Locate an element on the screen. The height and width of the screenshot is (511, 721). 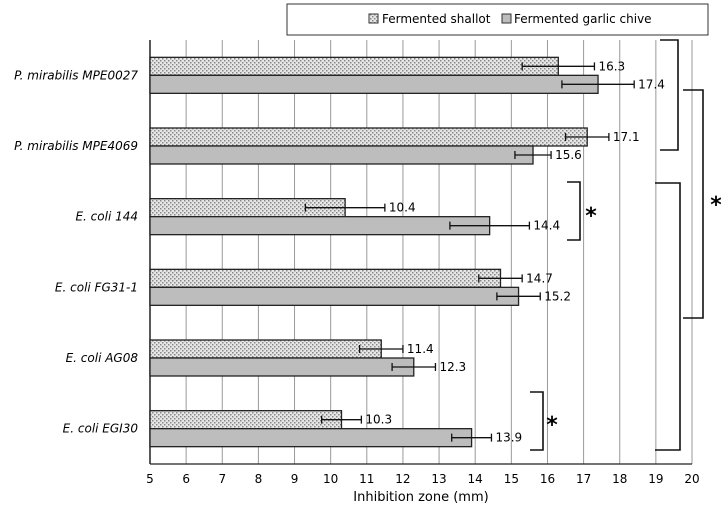
legend: Fermented shallot Fermented garlic chive is located at coordinates (497, 19).